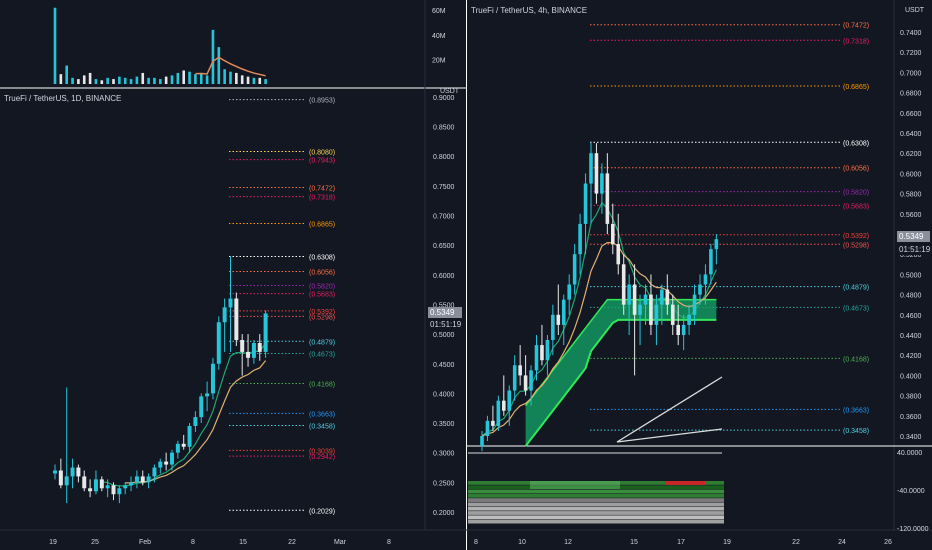 This screenshot has width=932, height=550. Describe the element at coordinates (911, 275) in the screenshot. I see `right-price-tick: 0.5000` at that location.